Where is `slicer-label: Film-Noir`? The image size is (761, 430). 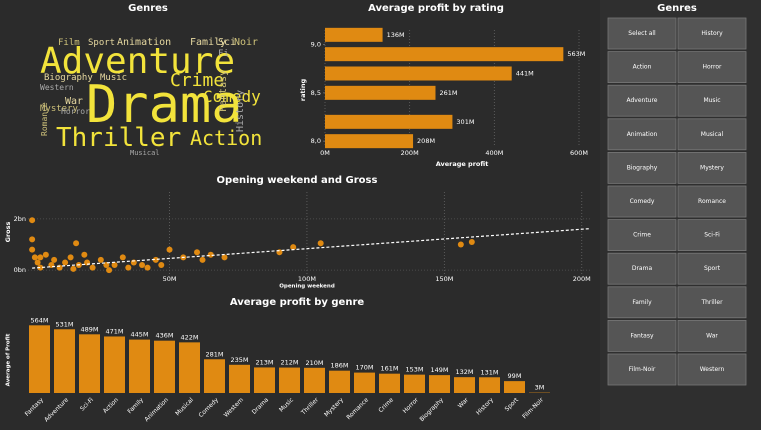 slicer-label: Film-Noir is located at coordinates (642, 369).